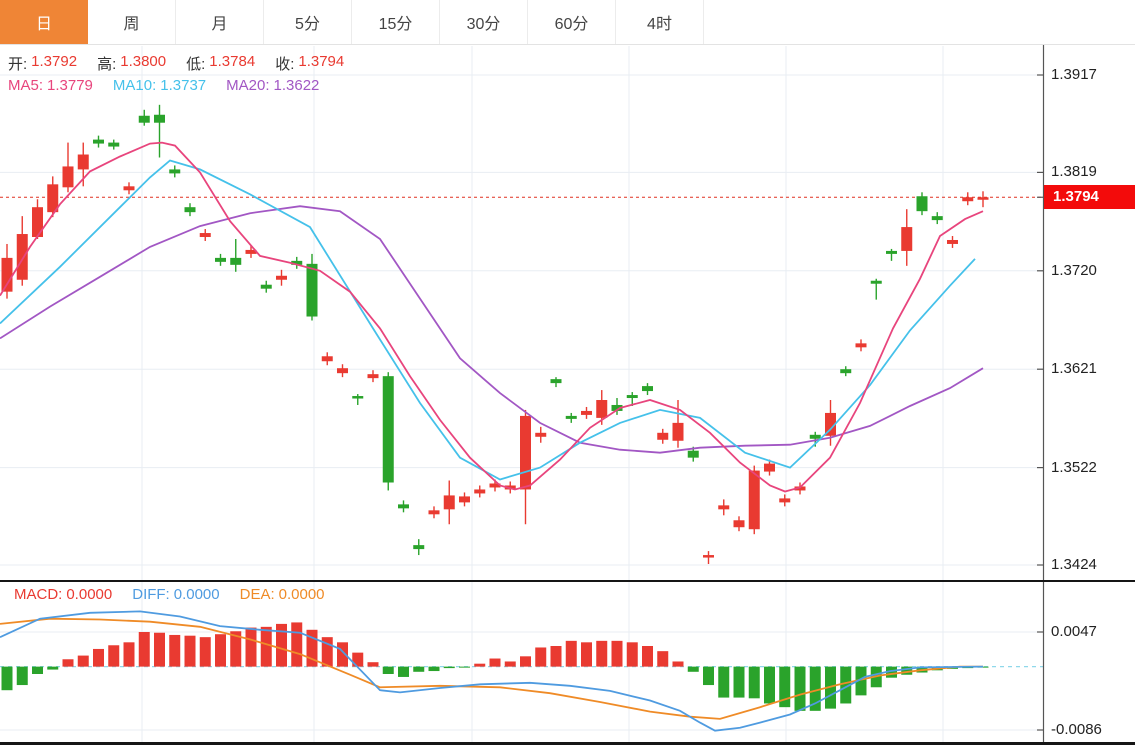 The height and width of the screenshot is (745, 1135). What do you see at coordinates (1074, 467) in the screenshot?
I see `price-axis-label: 1.3522` at bounding box center [1074, 467].